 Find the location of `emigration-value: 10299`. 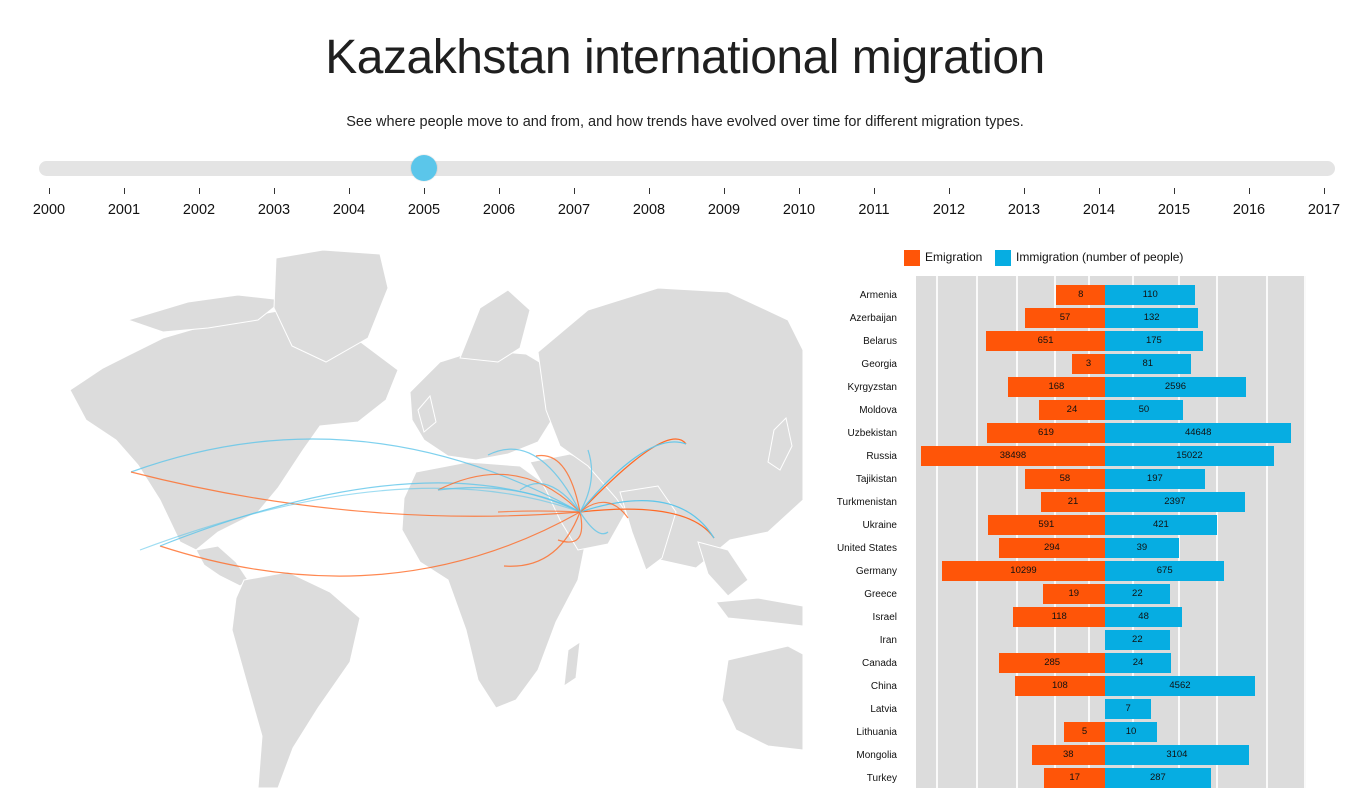

emigration-value: 10299 is located at coordinates (1023, 571).